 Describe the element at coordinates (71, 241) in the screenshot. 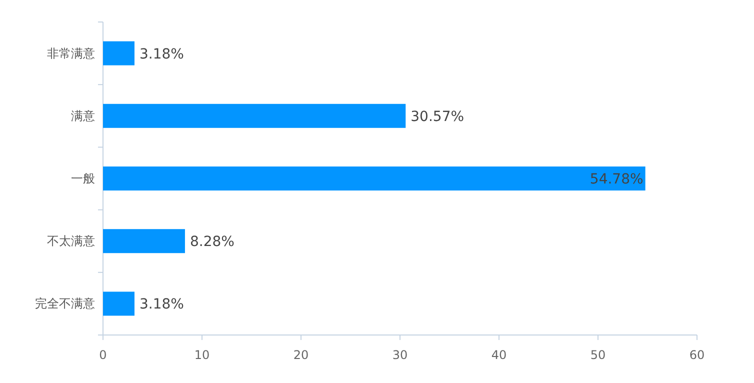

I see `y-tick-label: 不太满意` at that location.